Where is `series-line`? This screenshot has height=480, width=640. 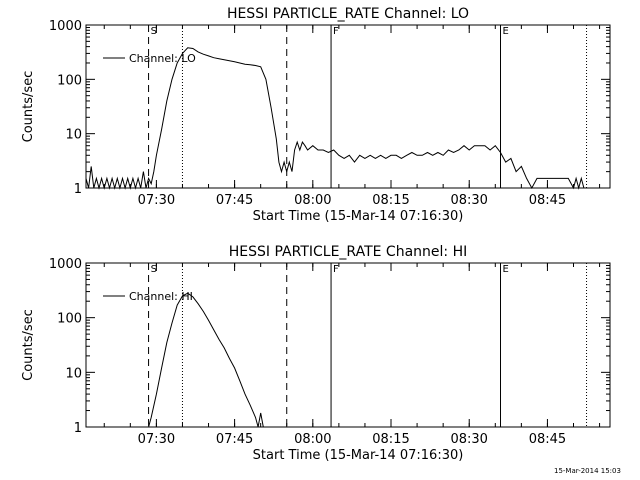
series-line is located at coordinates (206, 360).